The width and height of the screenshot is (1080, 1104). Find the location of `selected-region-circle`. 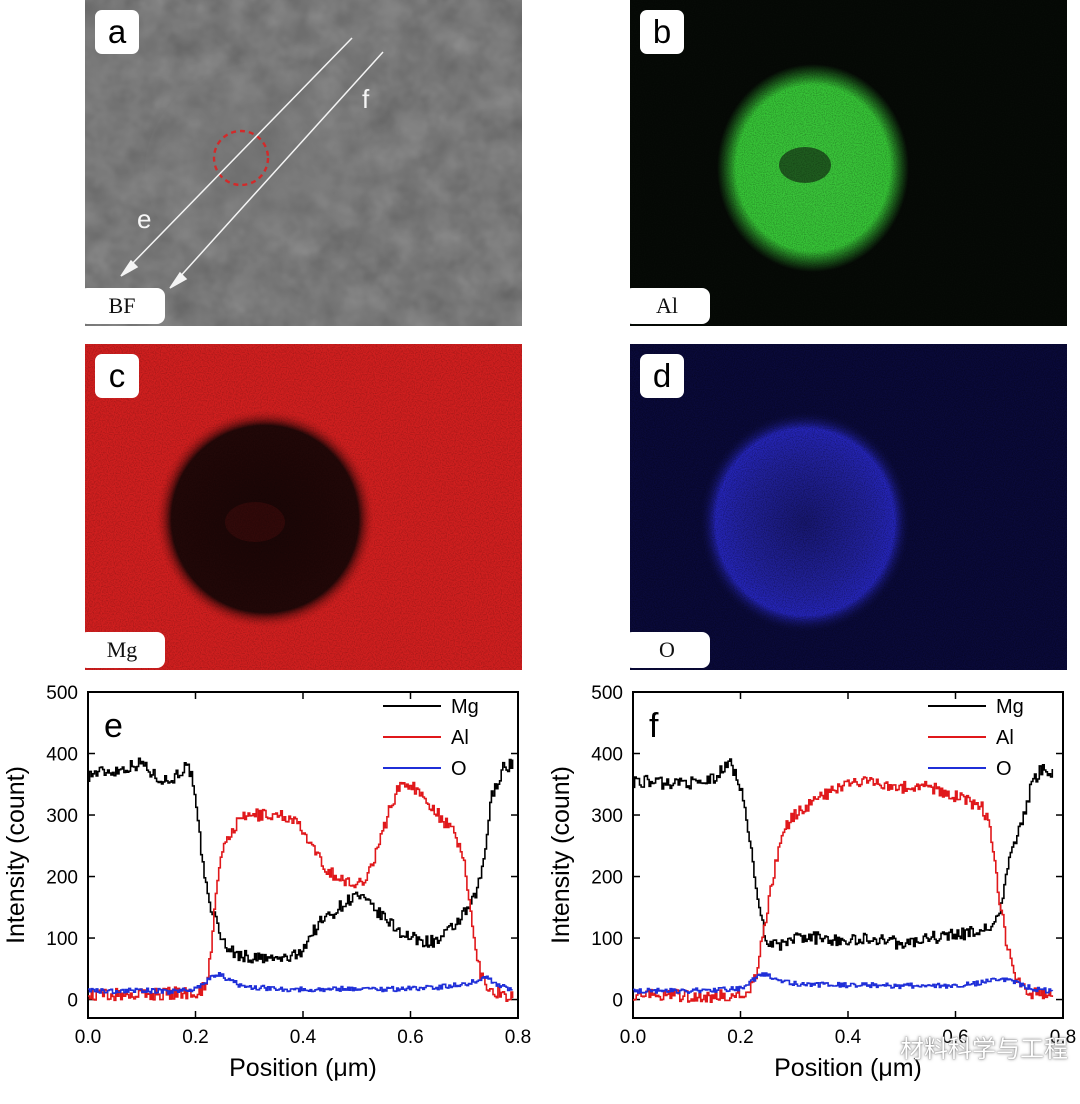

selected-region-circle is located at coordinates (241, 158).